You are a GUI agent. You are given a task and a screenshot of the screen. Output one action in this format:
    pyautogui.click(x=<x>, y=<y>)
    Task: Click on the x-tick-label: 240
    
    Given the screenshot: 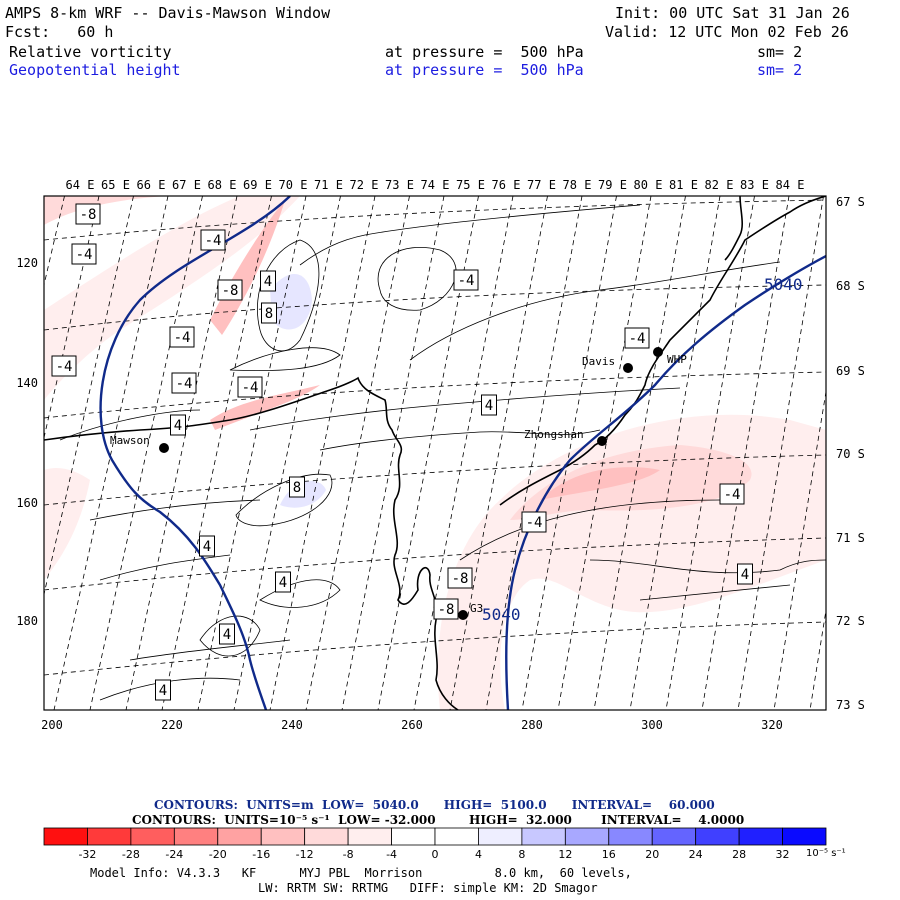 What is the action you would take?
    pyautogui.click(x=292, y=725)
    